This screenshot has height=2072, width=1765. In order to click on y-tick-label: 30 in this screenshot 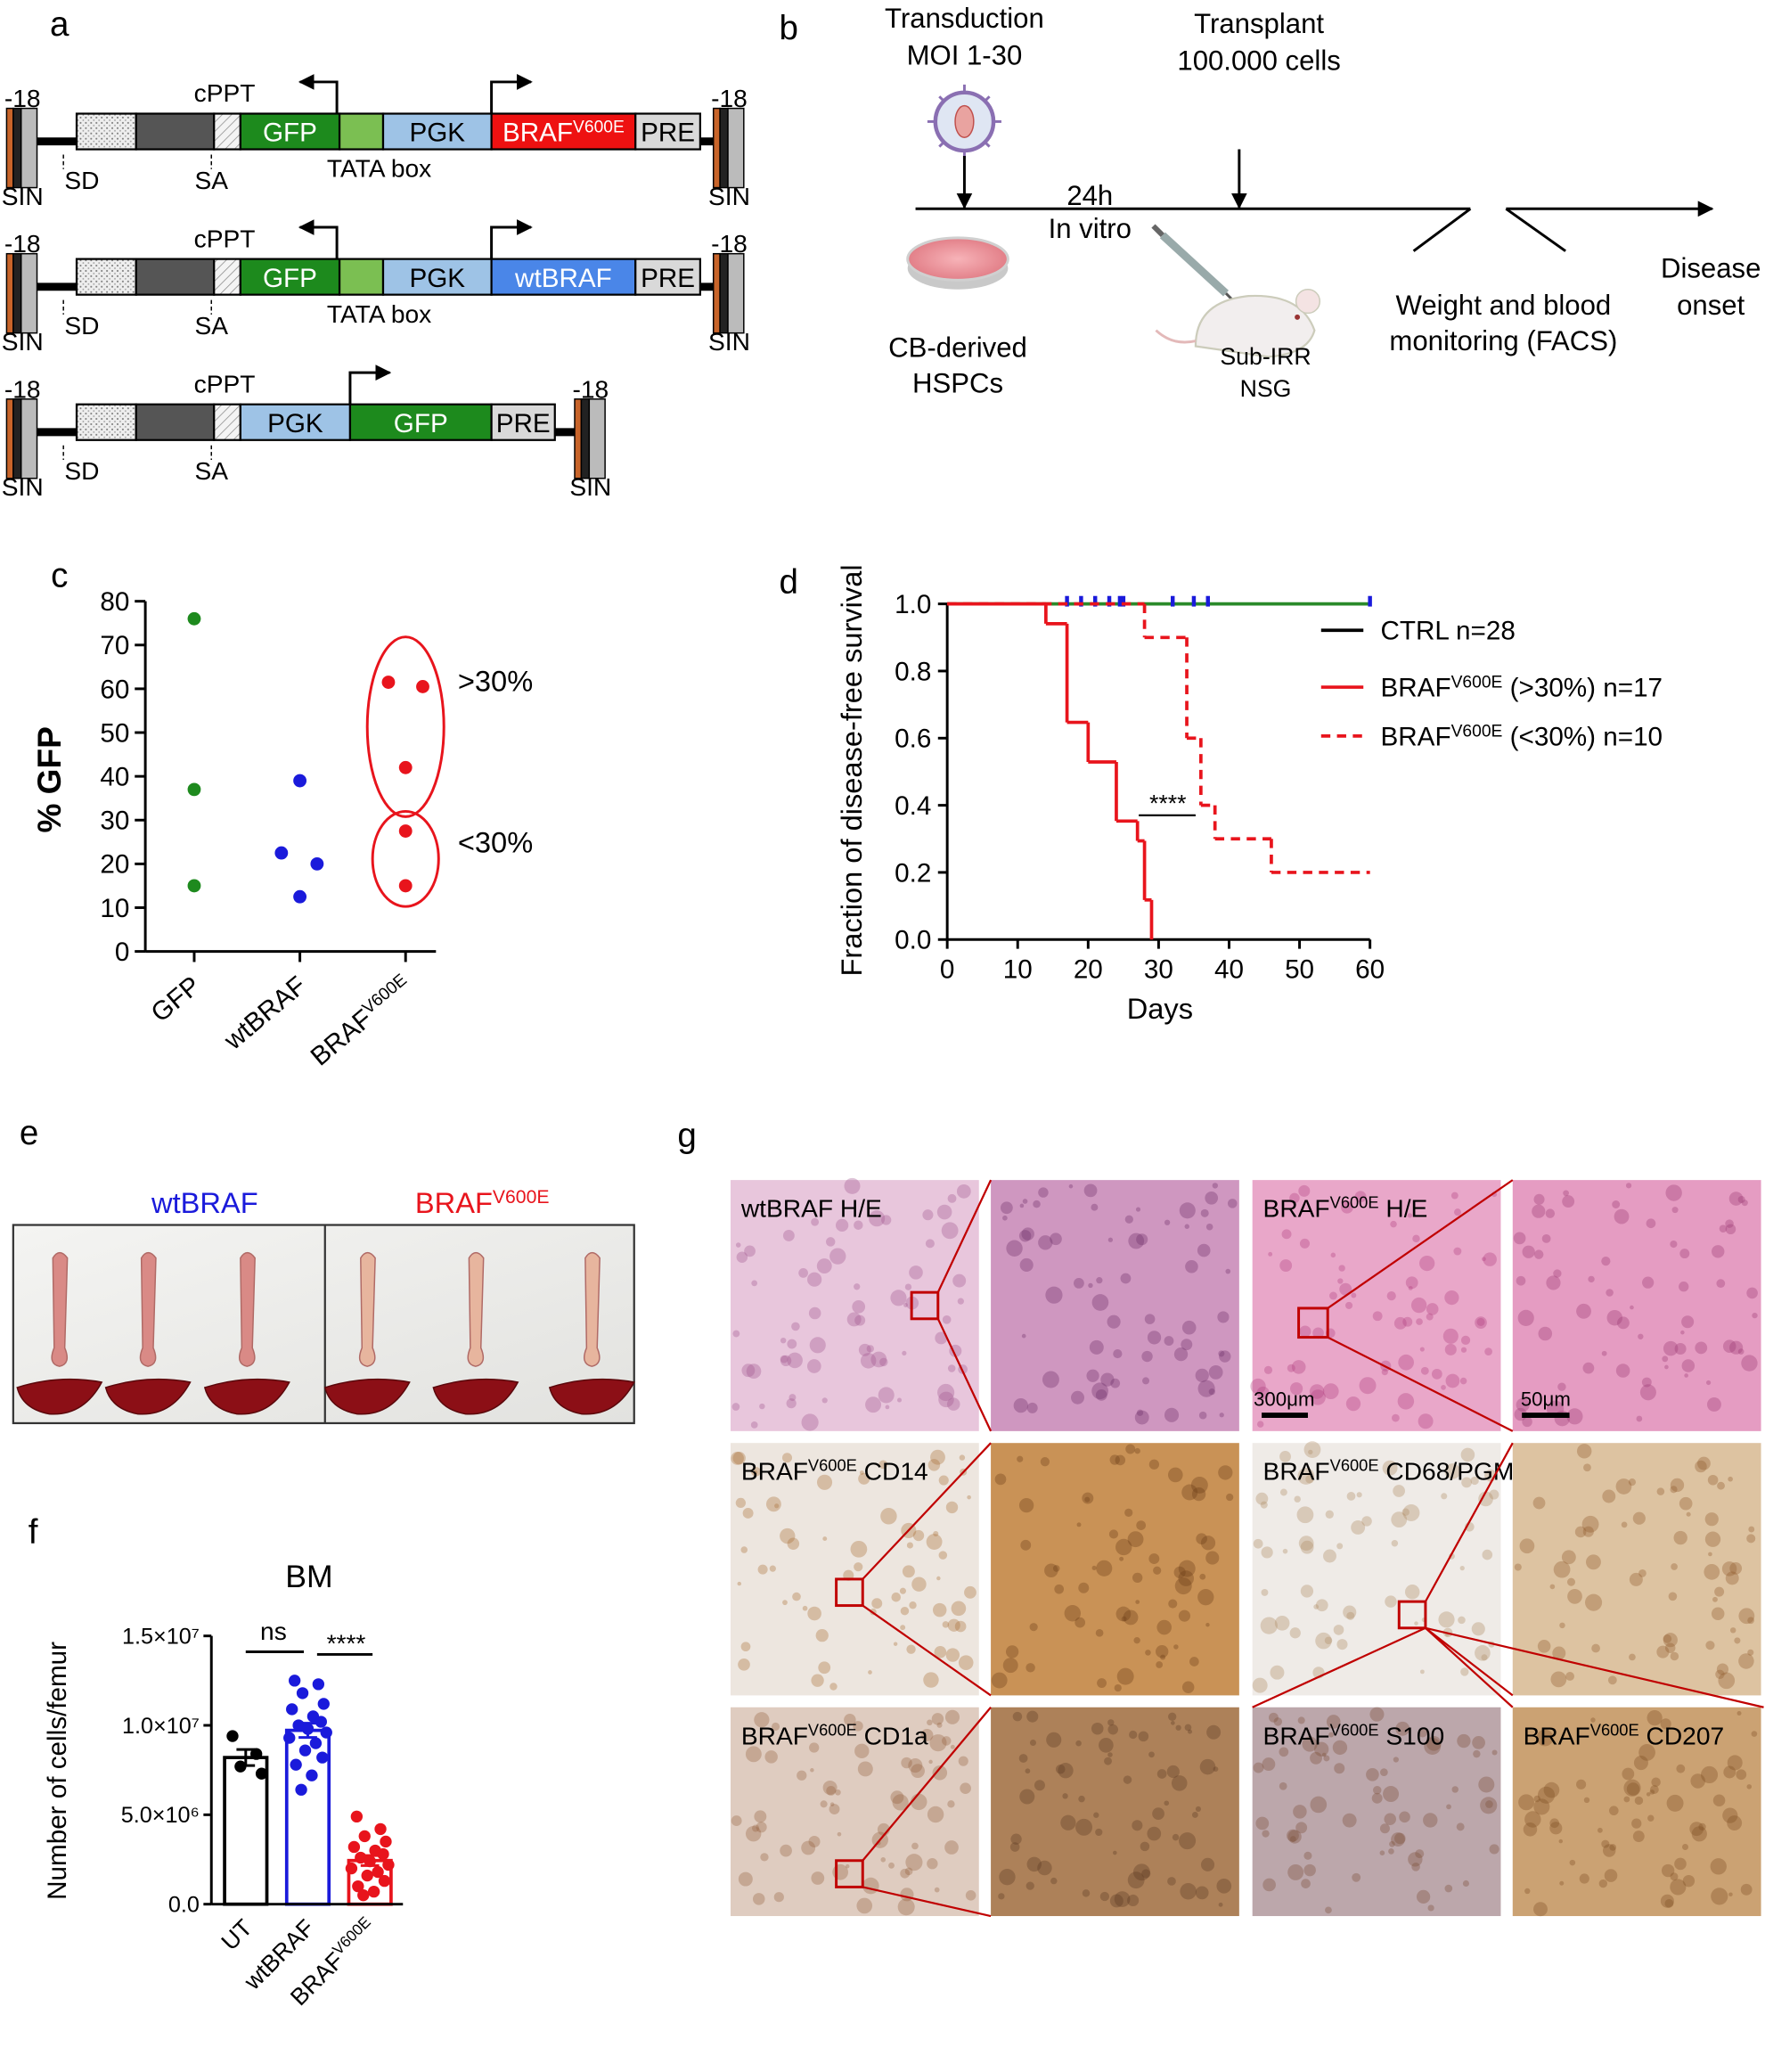, I will do `click(114, 821)`.